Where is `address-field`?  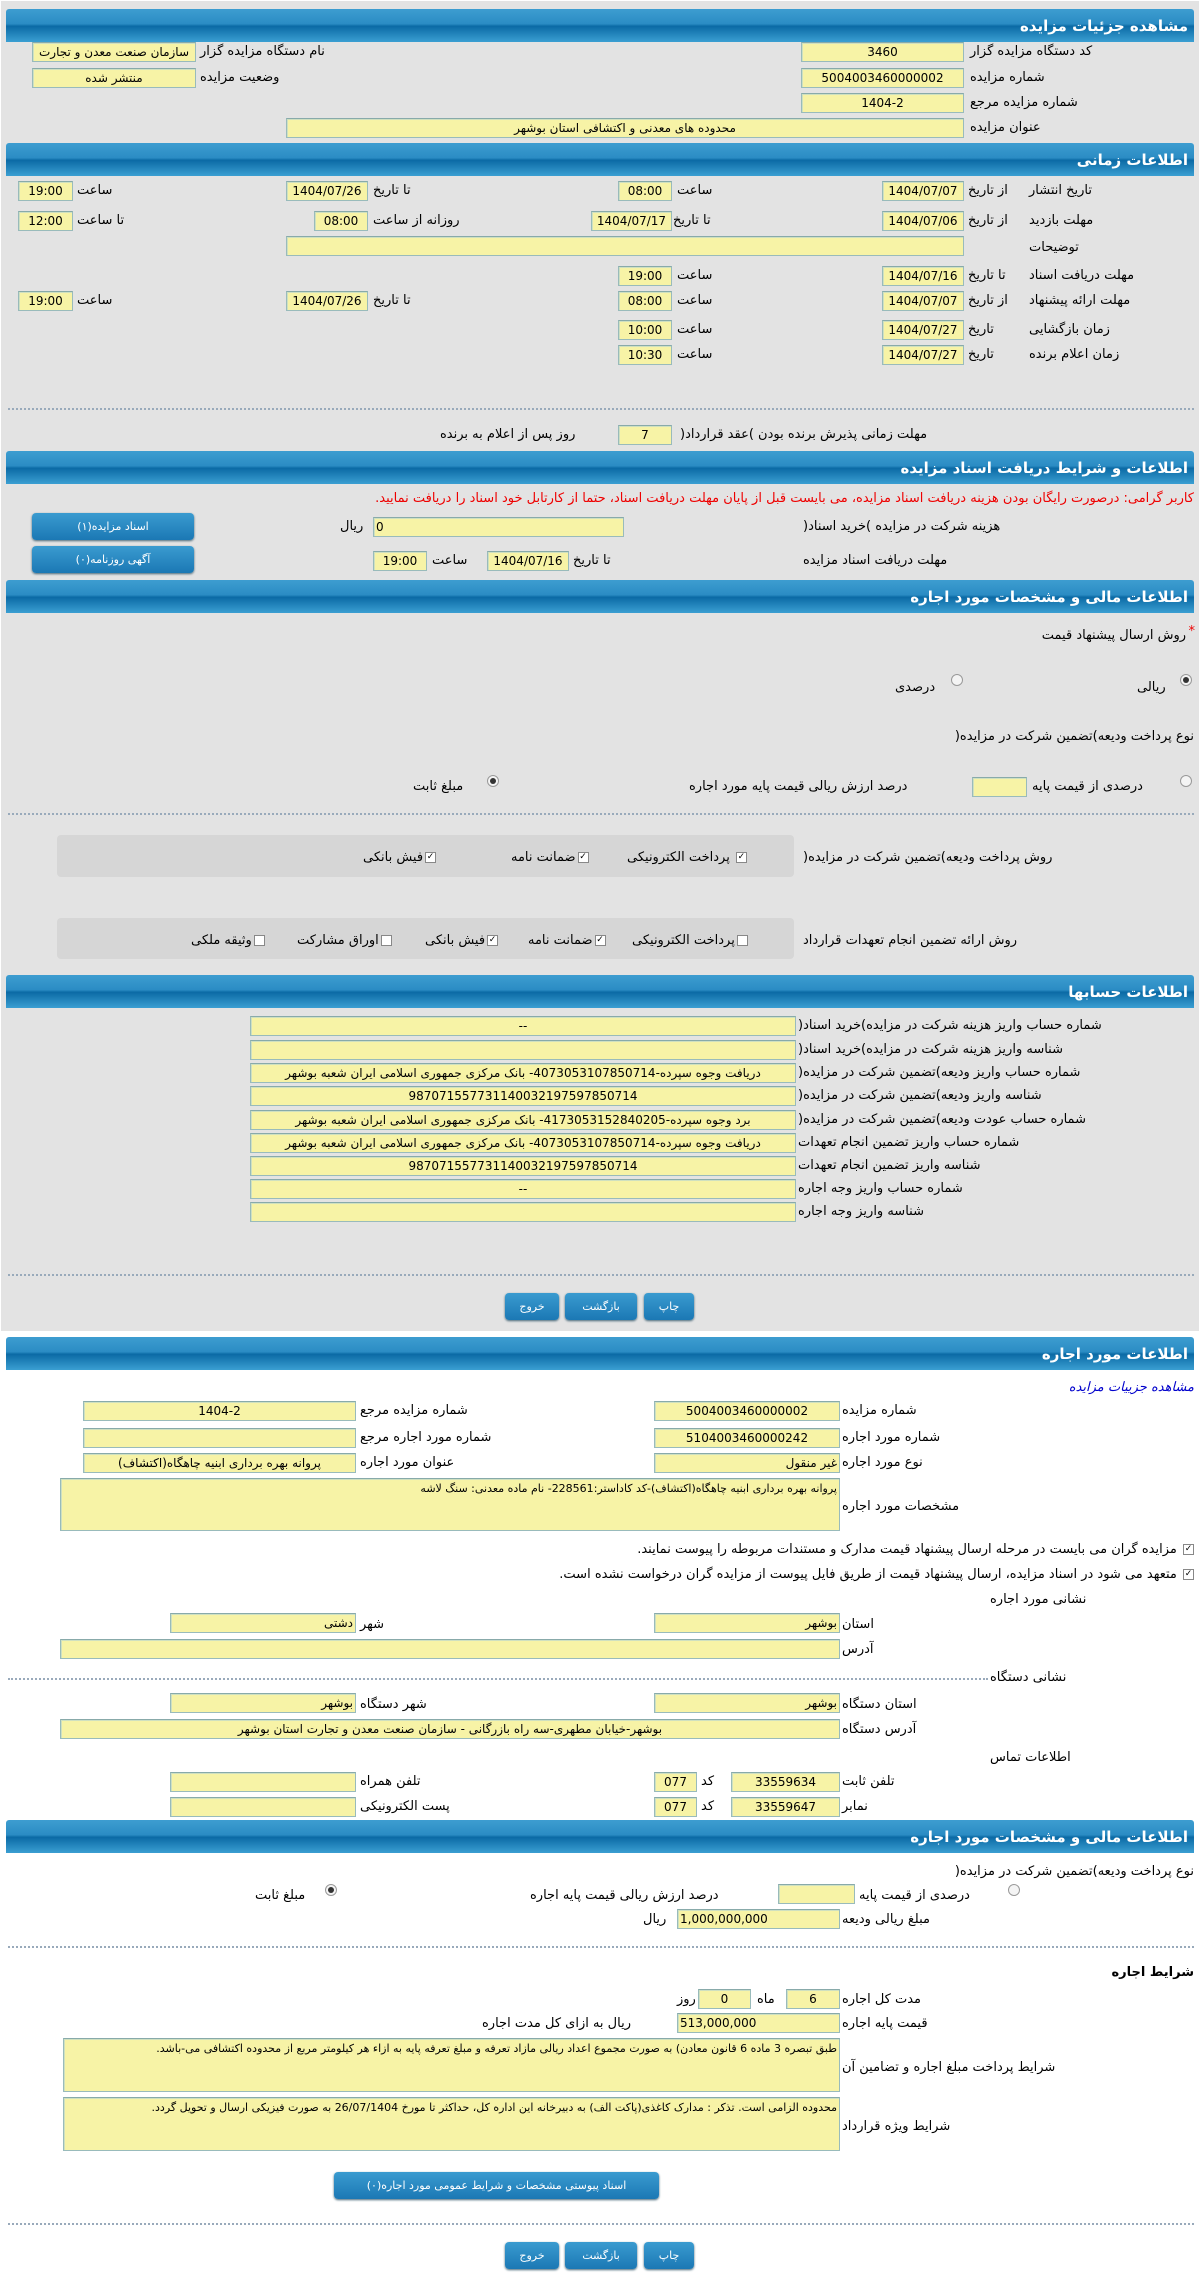
address-field is located at coordinates (450, 1649).